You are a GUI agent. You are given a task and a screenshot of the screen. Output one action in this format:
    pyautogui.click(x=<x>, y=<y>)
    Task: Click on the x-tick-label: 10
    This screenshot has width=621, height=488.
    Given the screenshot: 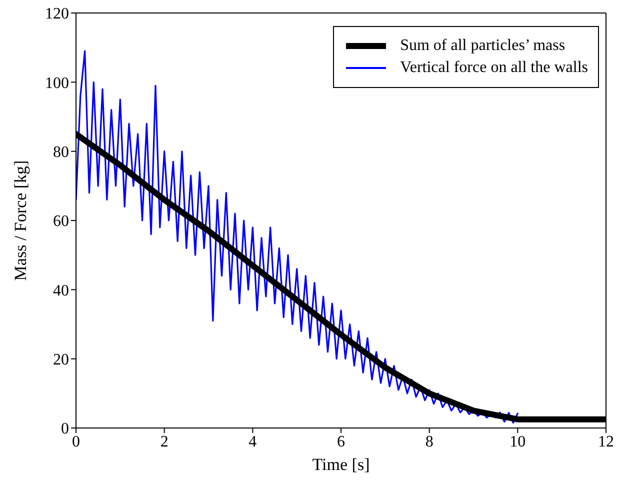 What is the action you would take?
    pyautogui.click(x=518, y=441)
    